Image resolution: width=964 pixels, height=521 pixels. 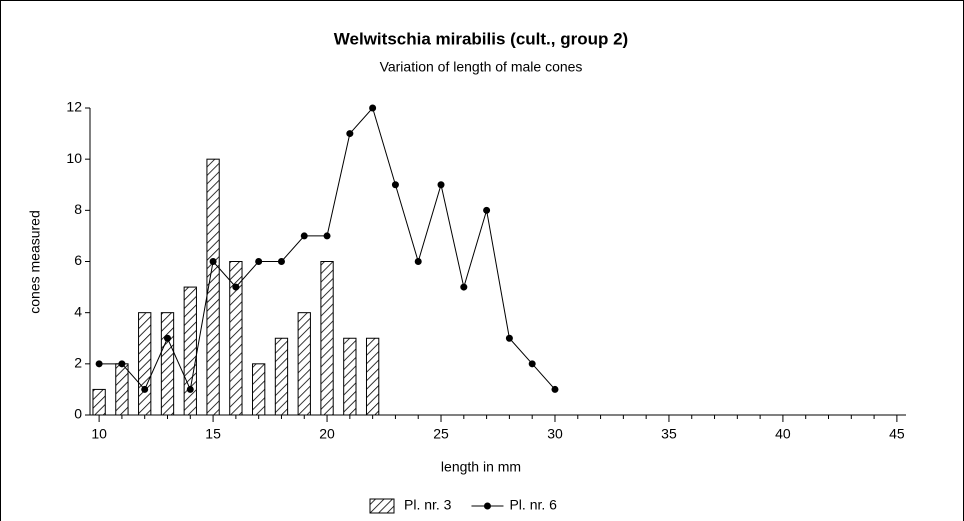 What do you see at coordinates (78, 311) in the screenshot?
I see `y-tick-label: 4` at bounding box center [78, 311].